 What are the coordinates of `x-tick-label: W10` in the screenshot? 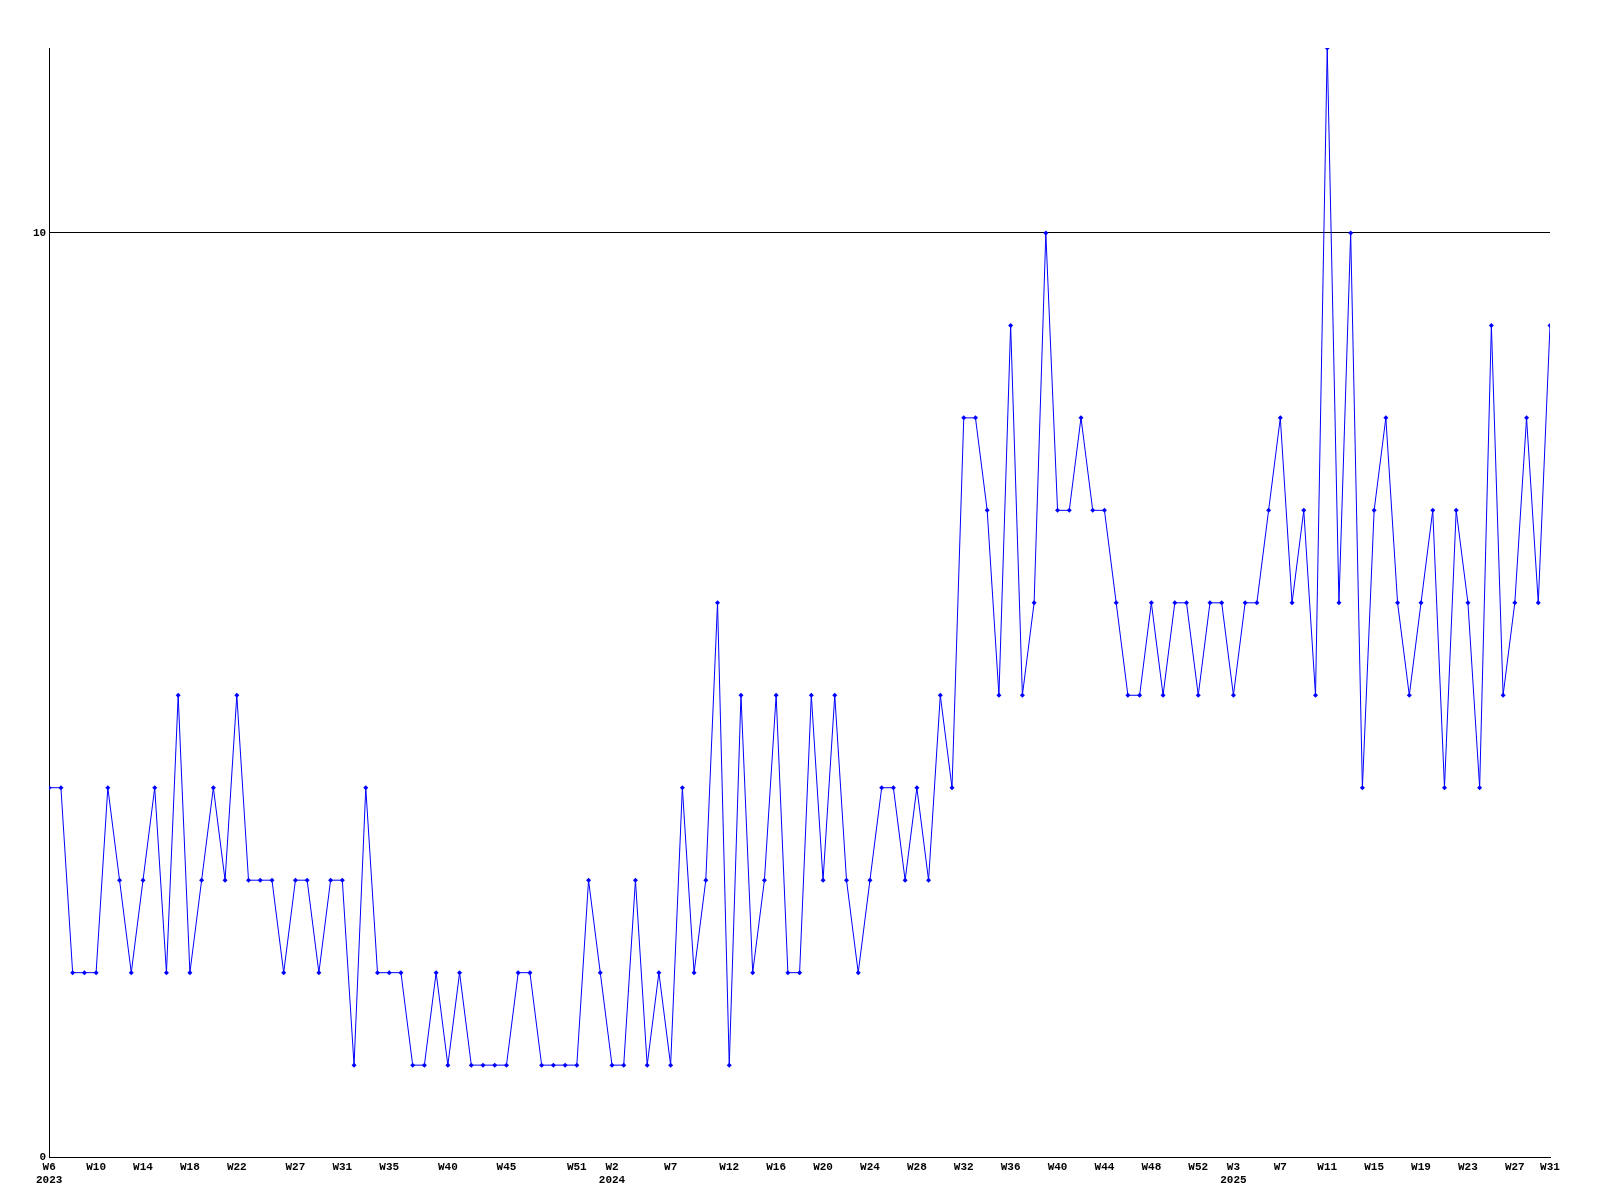 It's located at (96, 1166).